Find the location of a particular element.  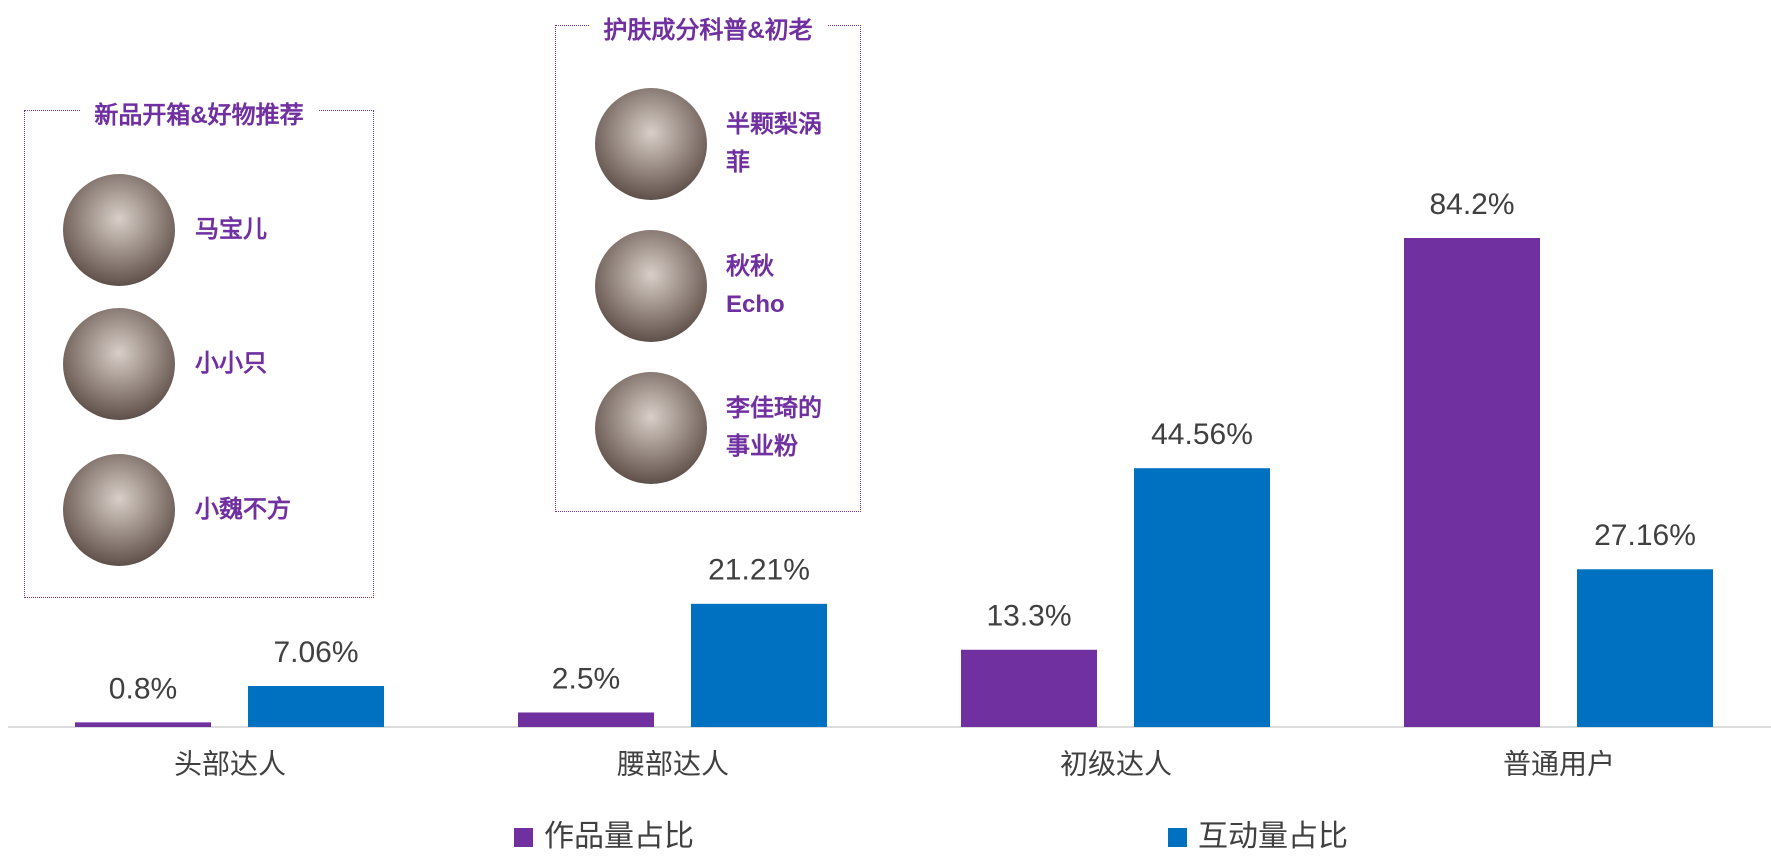

x-tick-label: 普通用户 is located at coordinates (1559, 763).